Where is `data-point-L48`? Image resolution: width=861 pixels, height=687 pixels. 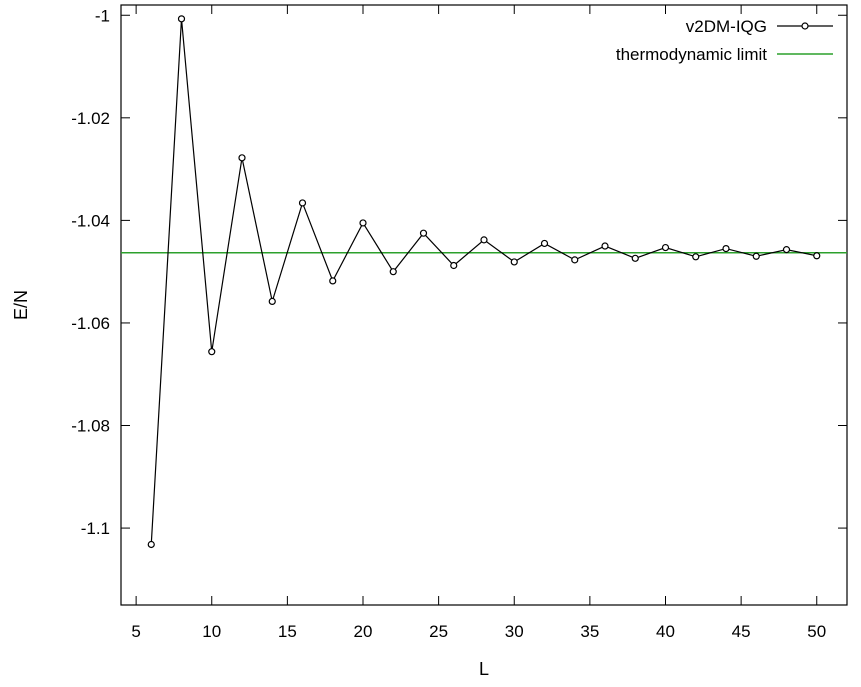 data-point-L48 is located at coordinates (786, 250).